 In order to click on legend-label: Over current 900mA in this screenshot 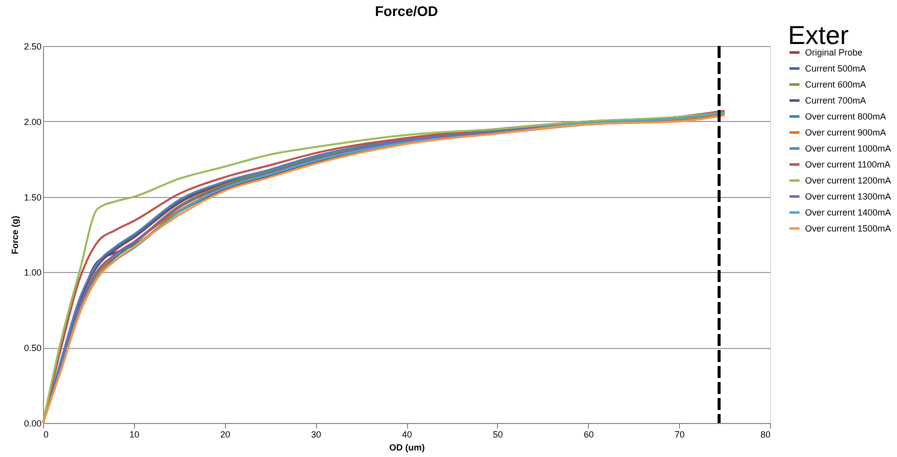, I will do `click(845, 133)`.